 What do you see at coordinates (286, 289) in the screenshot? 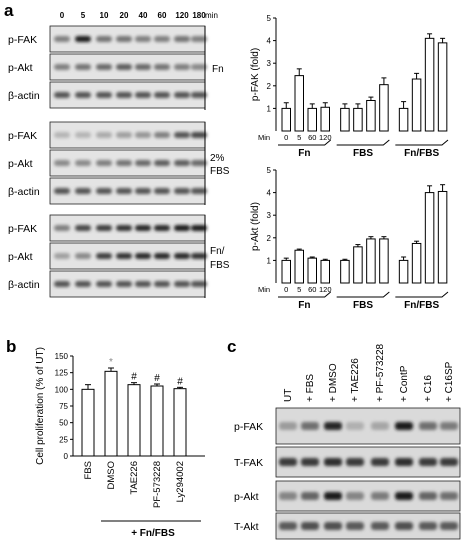
I see `x-tick-label: 0` at bounding box center [286, 289].